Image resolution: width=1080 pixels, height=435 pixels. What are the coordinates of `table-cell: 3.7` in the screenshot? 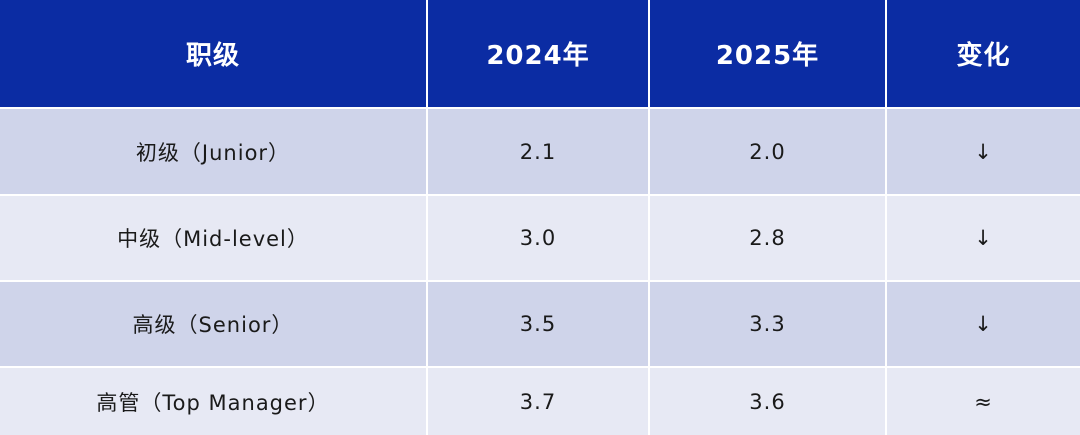 It's located at (538, 401).